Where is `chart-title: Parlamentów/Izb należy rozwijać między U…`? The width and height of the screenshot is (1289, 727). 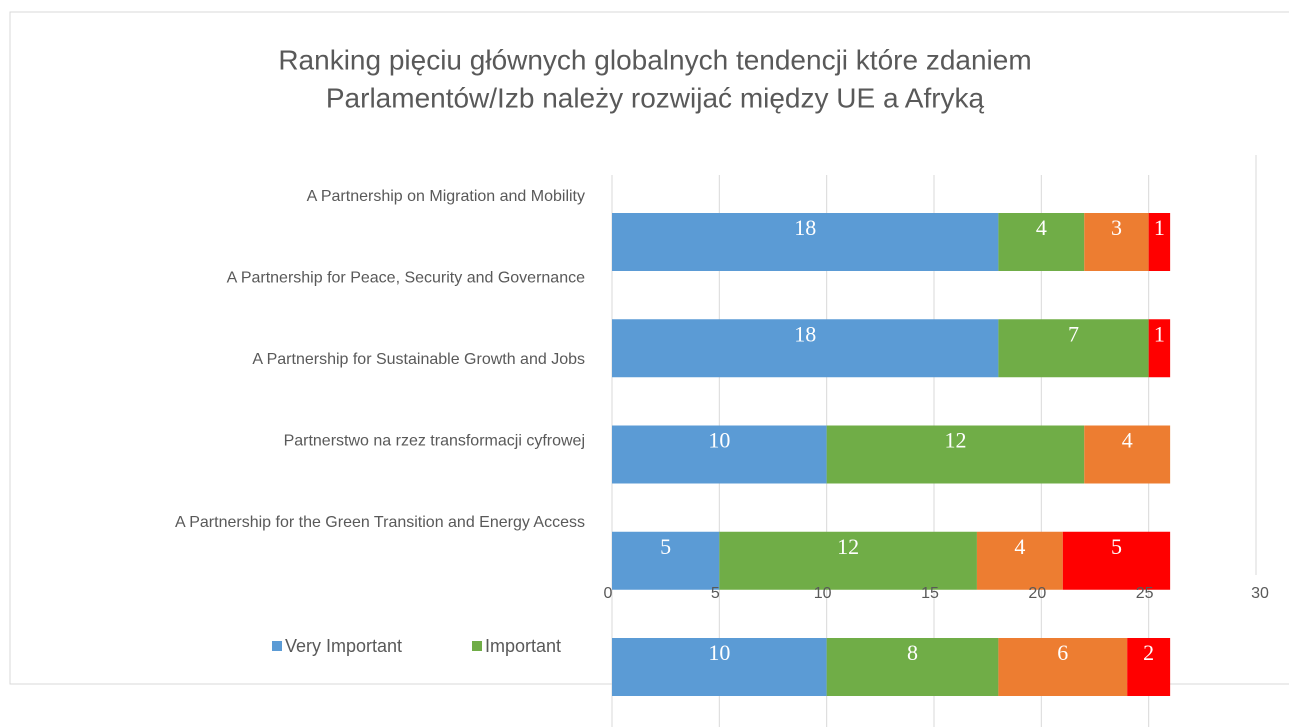 chart-title: Parlamentów/Izb należy rozwijać między U… is located at coordinates (655, 97).